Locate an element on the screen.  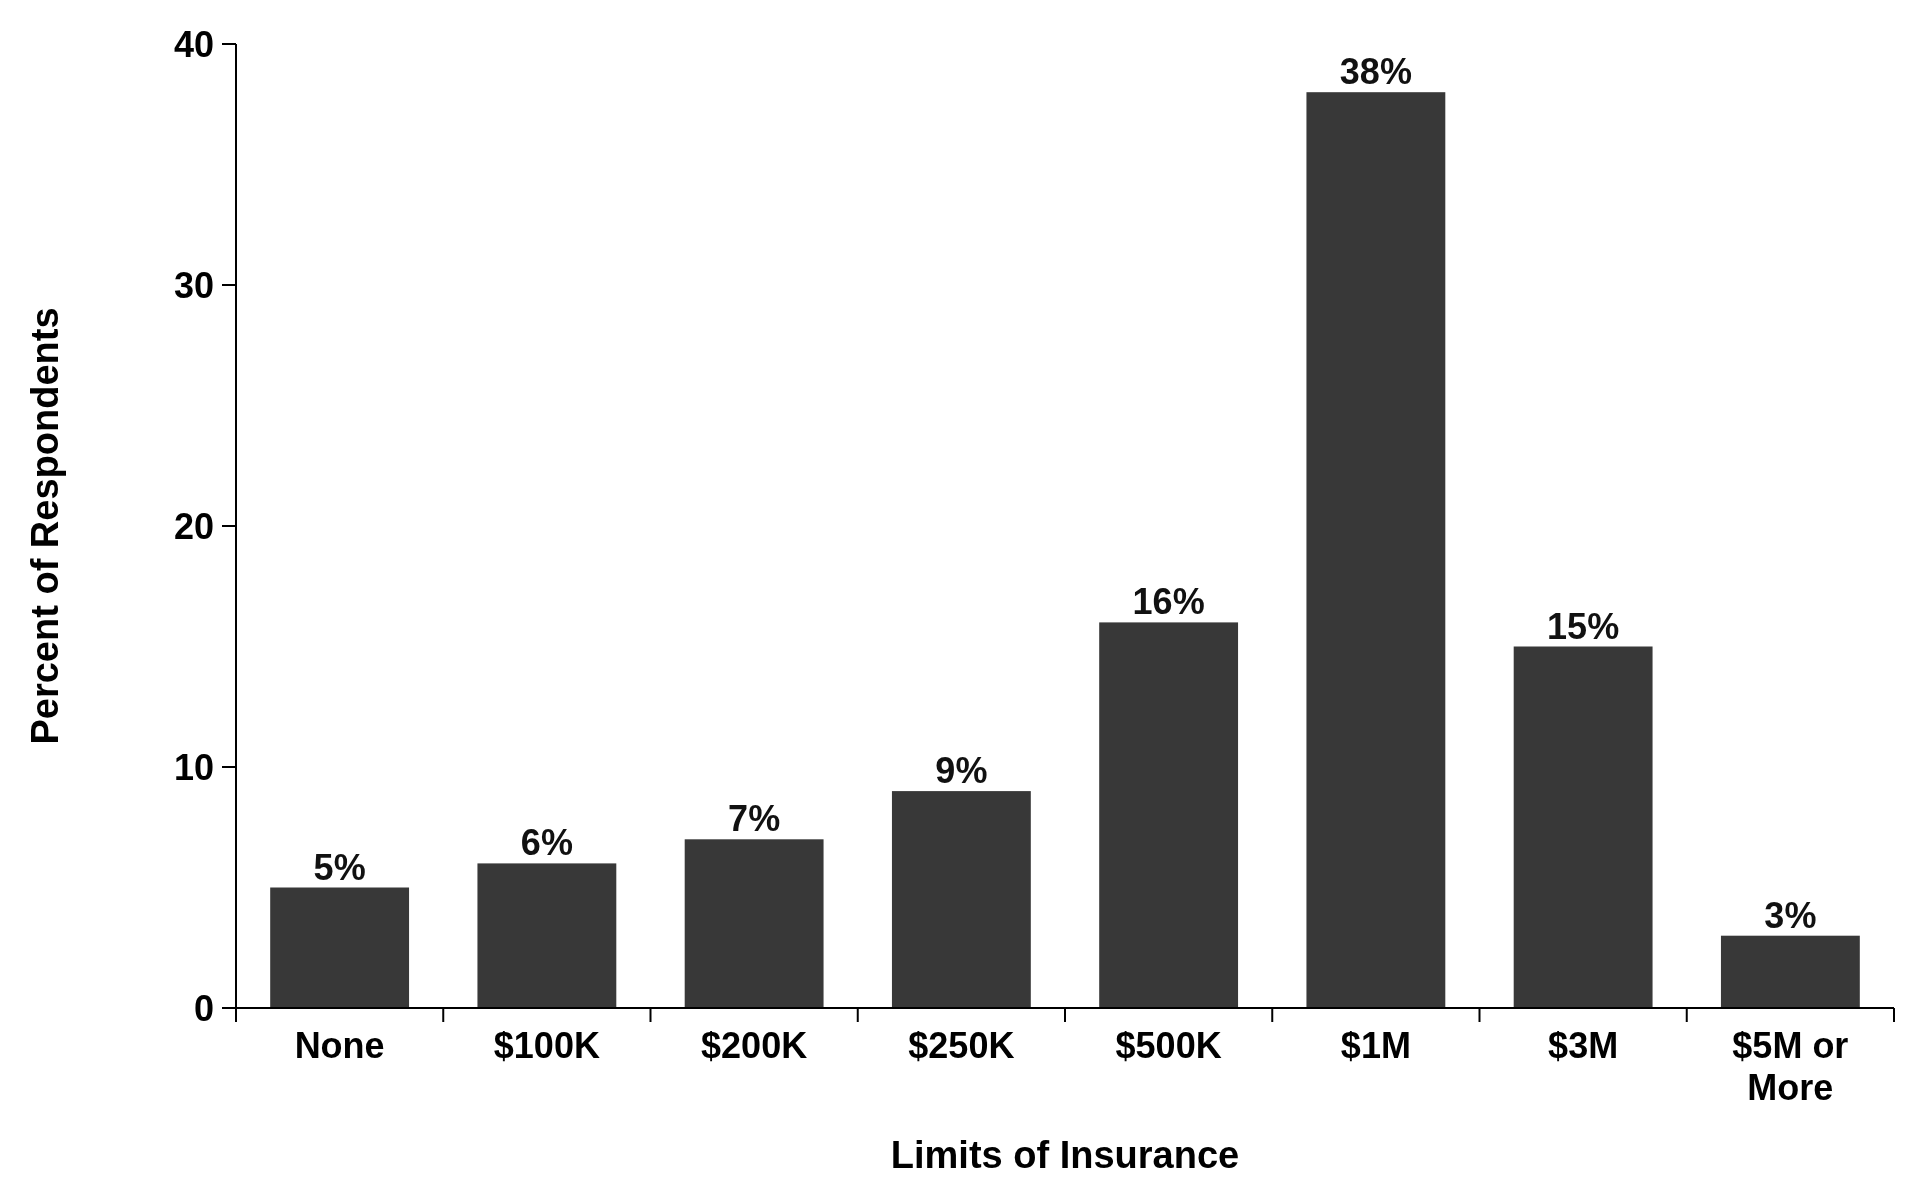
y-tick-label: 20 is located at coordinates (193, 526).